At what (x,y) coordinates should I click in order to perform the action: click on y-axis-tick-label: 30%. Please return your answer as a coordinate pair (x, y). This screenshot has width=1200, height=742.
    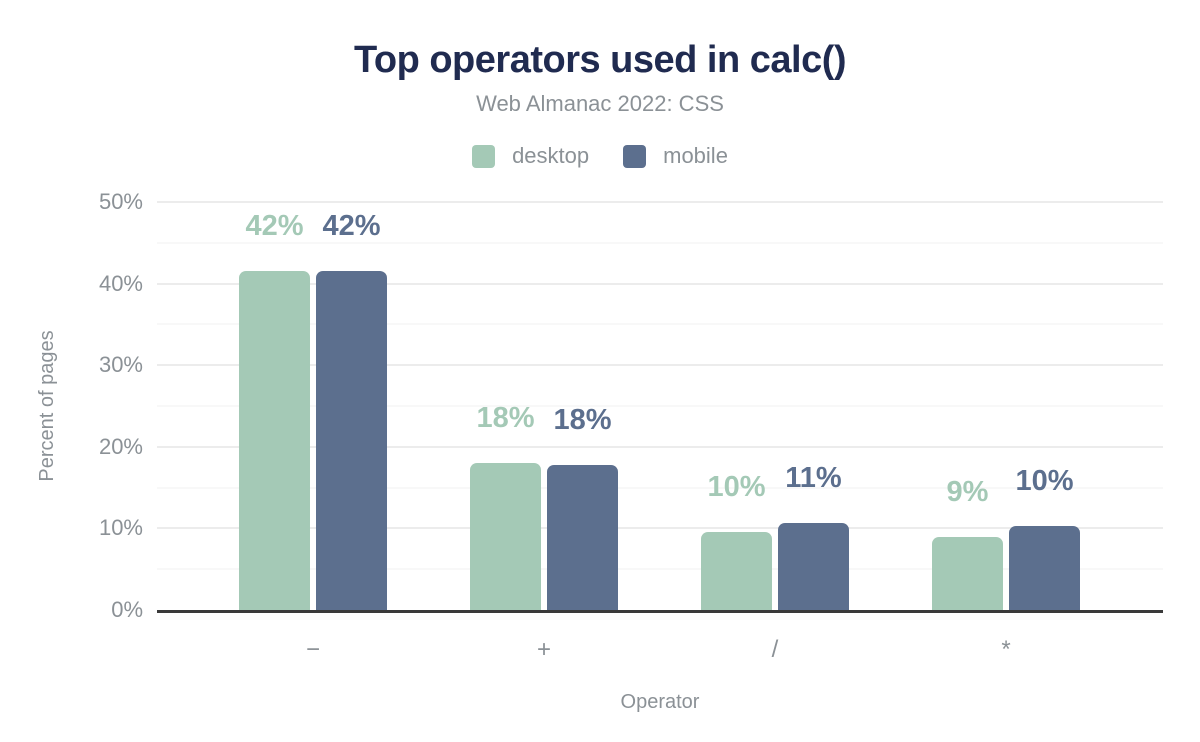
    Looking at the image, I should click on (120, 365).